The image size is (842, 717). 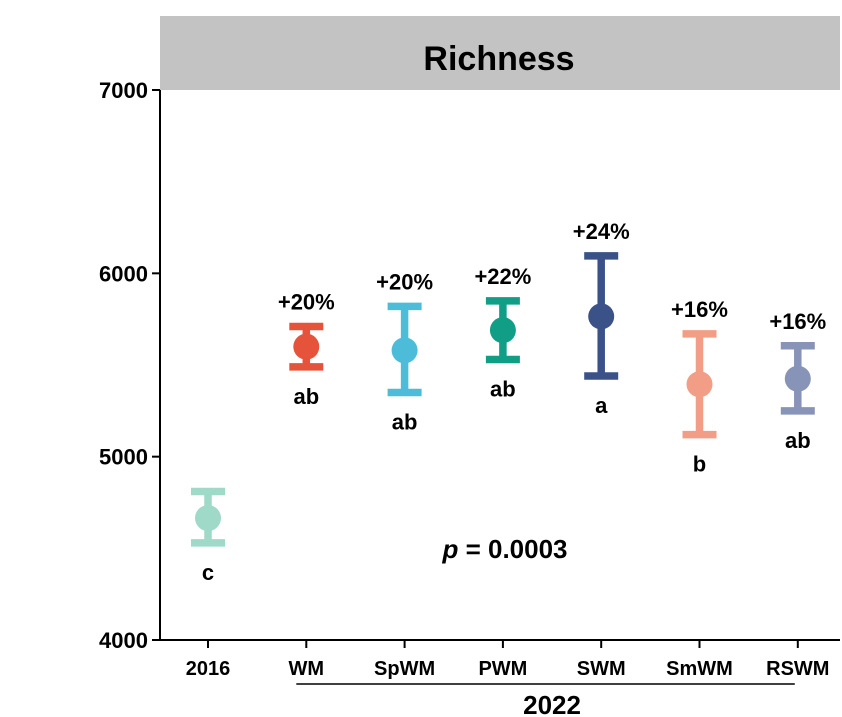 I want to click on data-point-group: +16% b, so click(x=699, y=387).